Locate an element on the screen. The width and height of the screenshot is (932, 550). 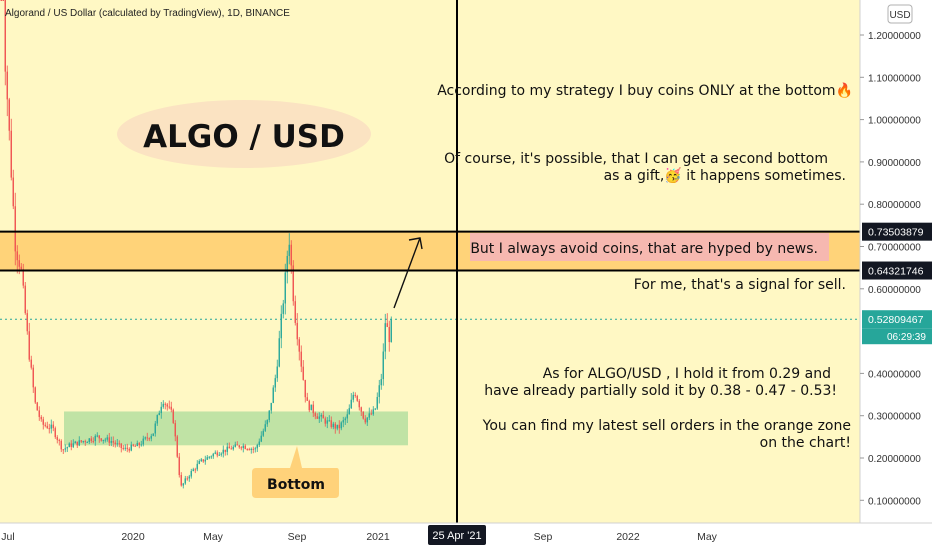
currency-button is located at coordinates (900, 14).